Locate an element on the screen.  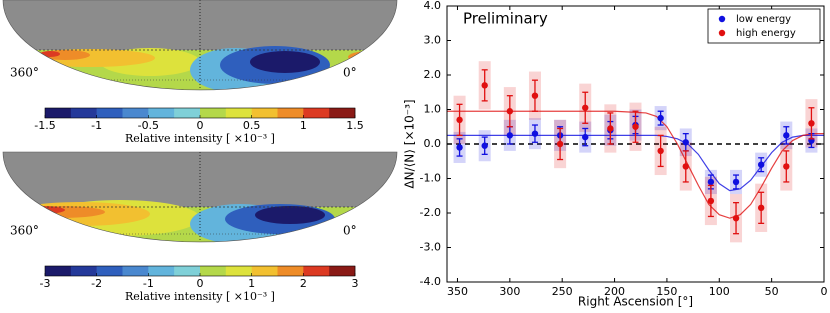
legend-box is located at coordinates (764, 26).